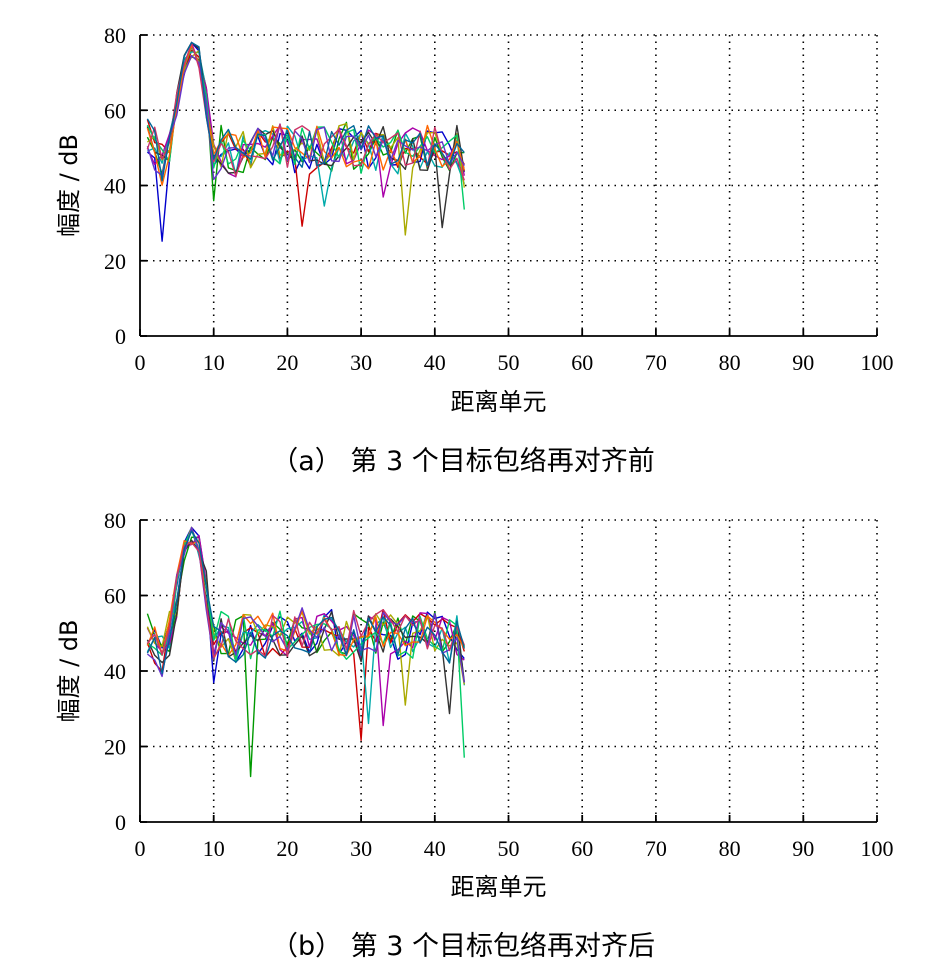  Describe the element at coordinates (462, 461) in the screenshot. I see `figure-caption: （a） 第 3 个目标包络再对齐前` at that location.